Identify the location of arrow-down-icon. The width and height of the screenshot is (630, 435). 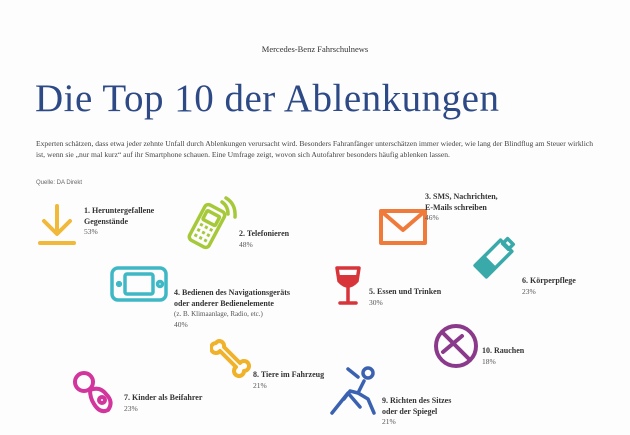
(57, 224).